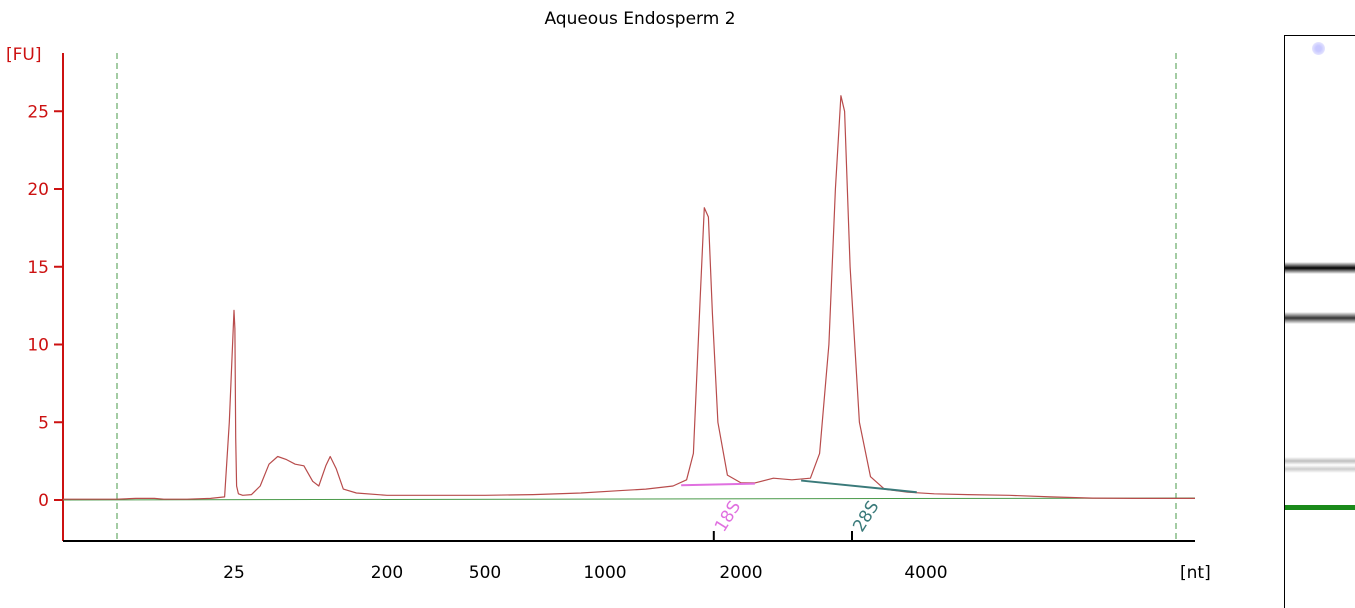 The width and height of the screenshot is (1355, 608). I want to click on x-tick-label: 2000, so click(740, 573).